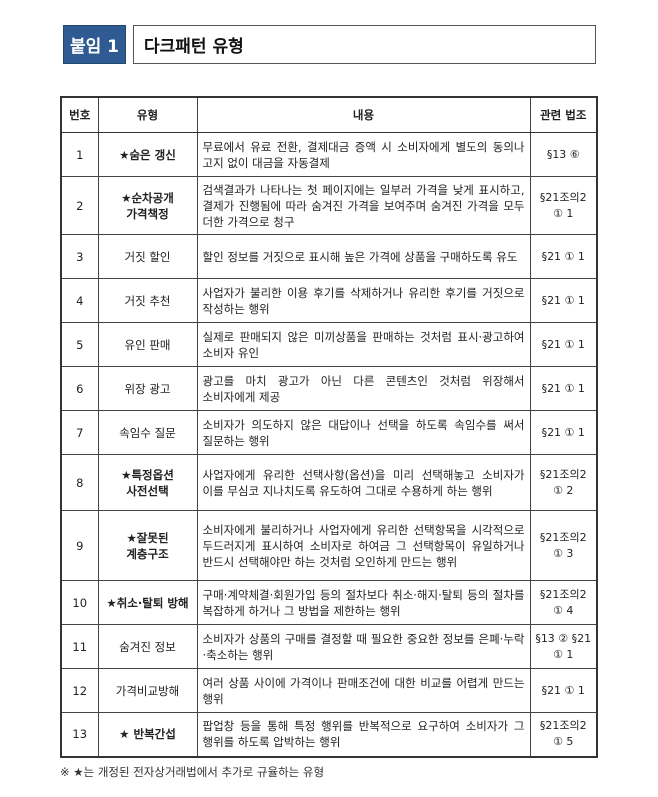  What do you see at coordinates (364, 44) in the screenshot?
I see `page-title: 다크패턴 유형` at bounding box center [364, 44].